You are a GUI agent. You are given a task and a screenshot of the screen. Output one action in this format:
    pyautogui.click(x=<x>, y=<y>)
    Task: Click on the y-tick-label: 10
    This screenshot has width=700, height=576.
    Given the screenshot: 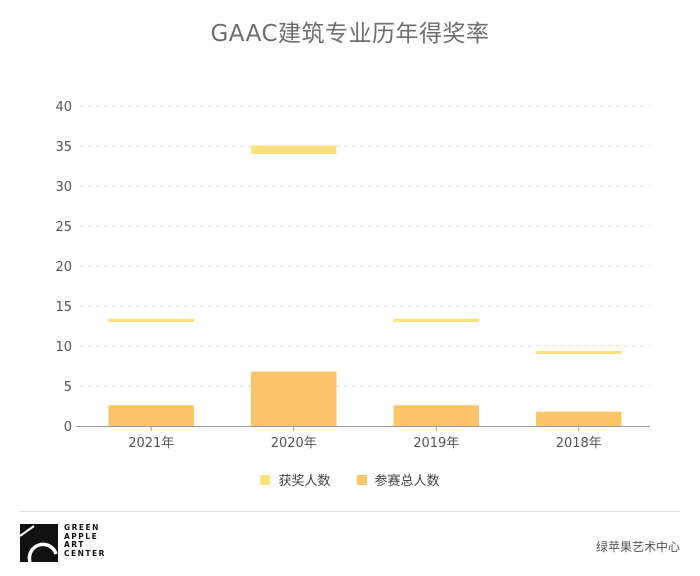 What is the action you would take?
    pyautogui.click(x=63, y=347)
    